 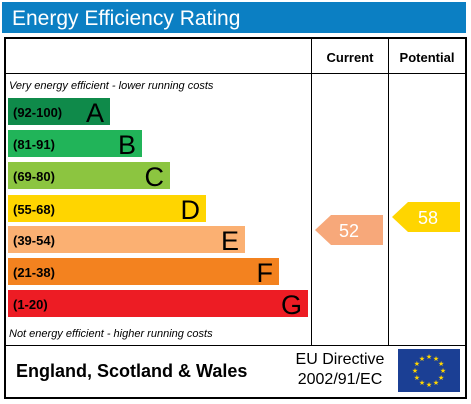 What do you see at coordinates (340, 370) in the screenshot?
I see `eu-directive: EU Directive 2002/91/EC` at bounding box center [340, 370].